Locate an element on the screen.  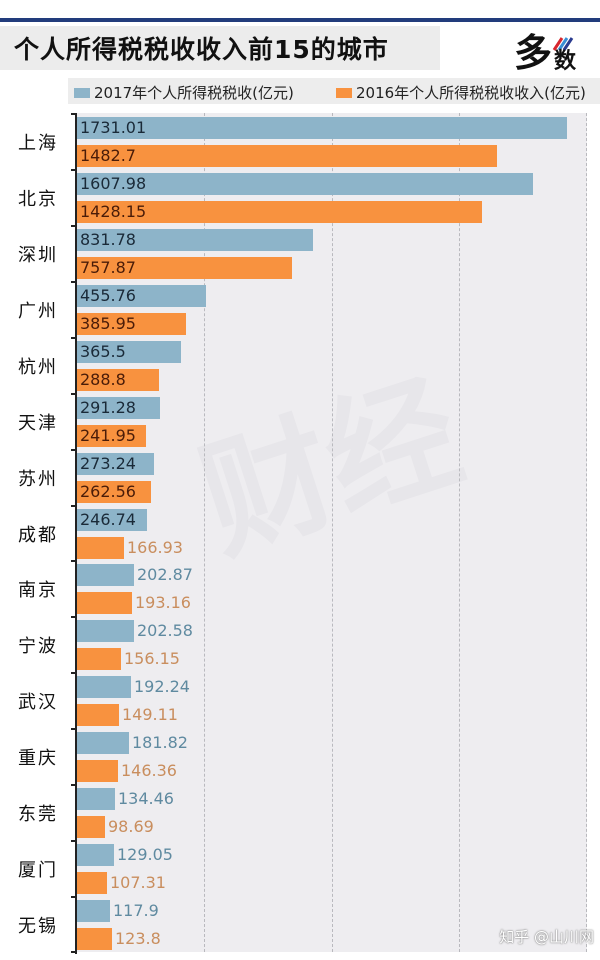
chart-title: 个人所得税税收收入前15的城市 is located at coordinates (201, 49).